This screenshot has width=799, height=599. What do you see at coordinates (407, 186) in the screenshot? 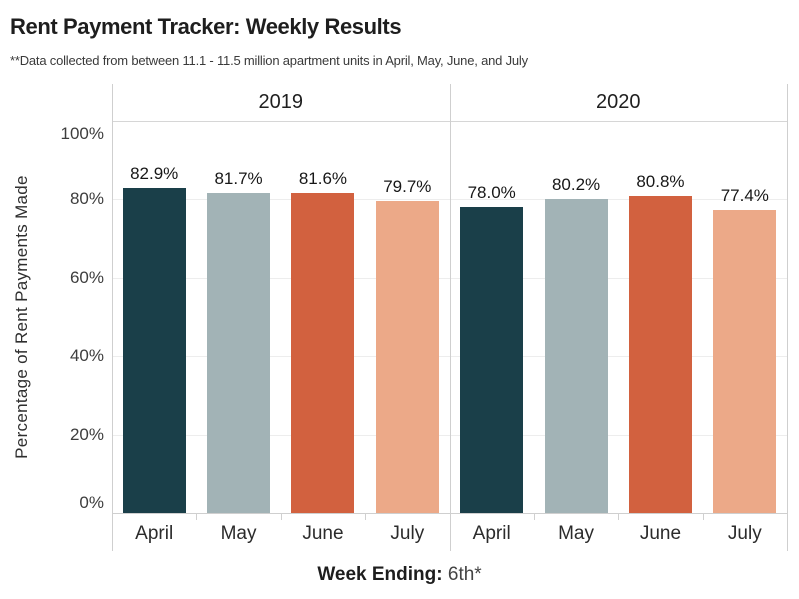
I see `bar-value-label: 79.7%` at bounding box center [407, 186].